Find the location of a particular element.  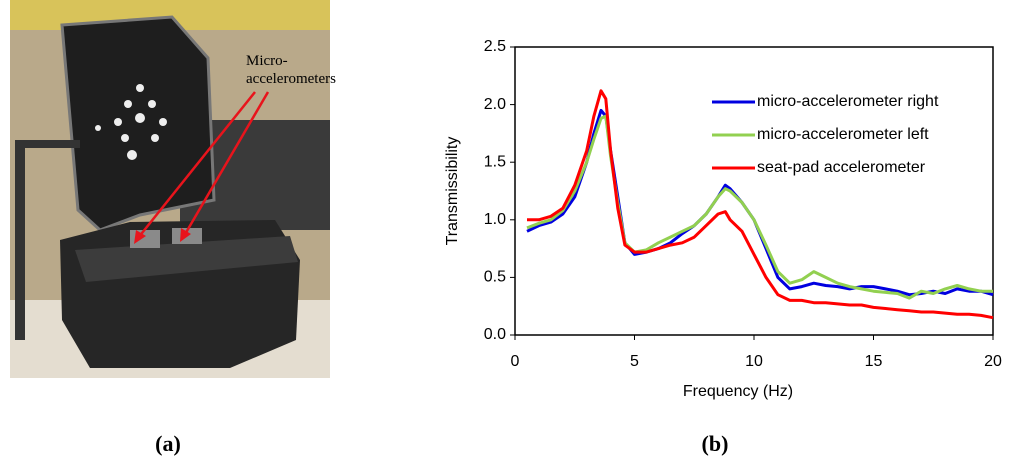

y-tick-label: 2.0 is located at coordinates (495, 104).